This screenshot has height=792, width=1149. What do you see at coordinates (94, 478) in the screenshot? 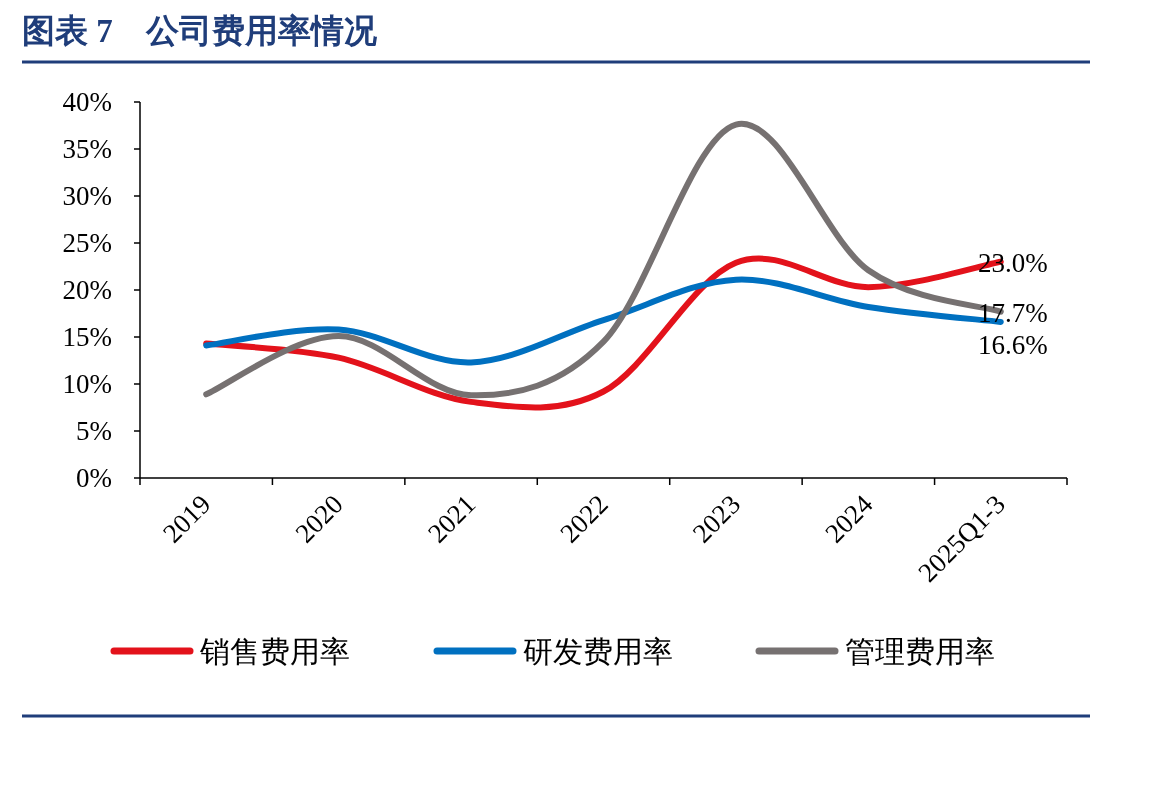
I see `y-tick-label: 0%` at bounding box center [94, 478].